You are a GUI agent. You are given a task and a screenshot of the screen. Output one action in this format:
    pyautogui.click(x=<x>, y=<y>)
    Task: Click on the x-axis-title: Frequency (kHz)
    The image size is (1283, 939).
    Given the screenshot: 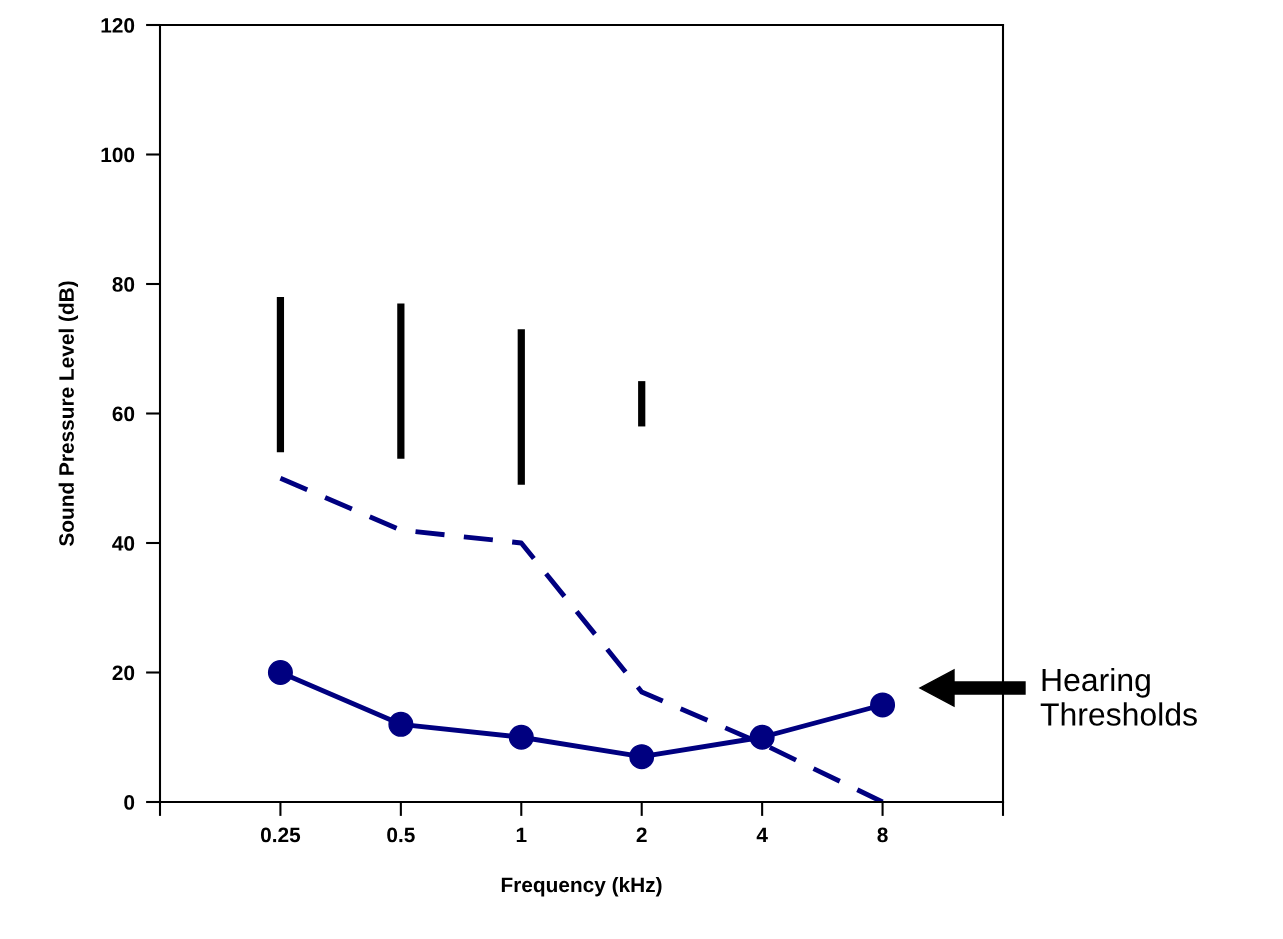 What is the action you would take?
    pyautogui.click(x=581, y=886)
    